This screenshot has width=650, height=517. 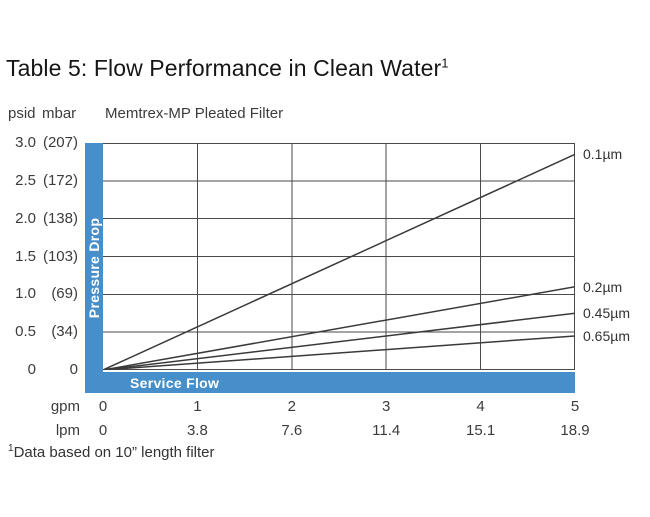 I want to click on x-tick-lpm: 3.8, so click(x=197, y=430).